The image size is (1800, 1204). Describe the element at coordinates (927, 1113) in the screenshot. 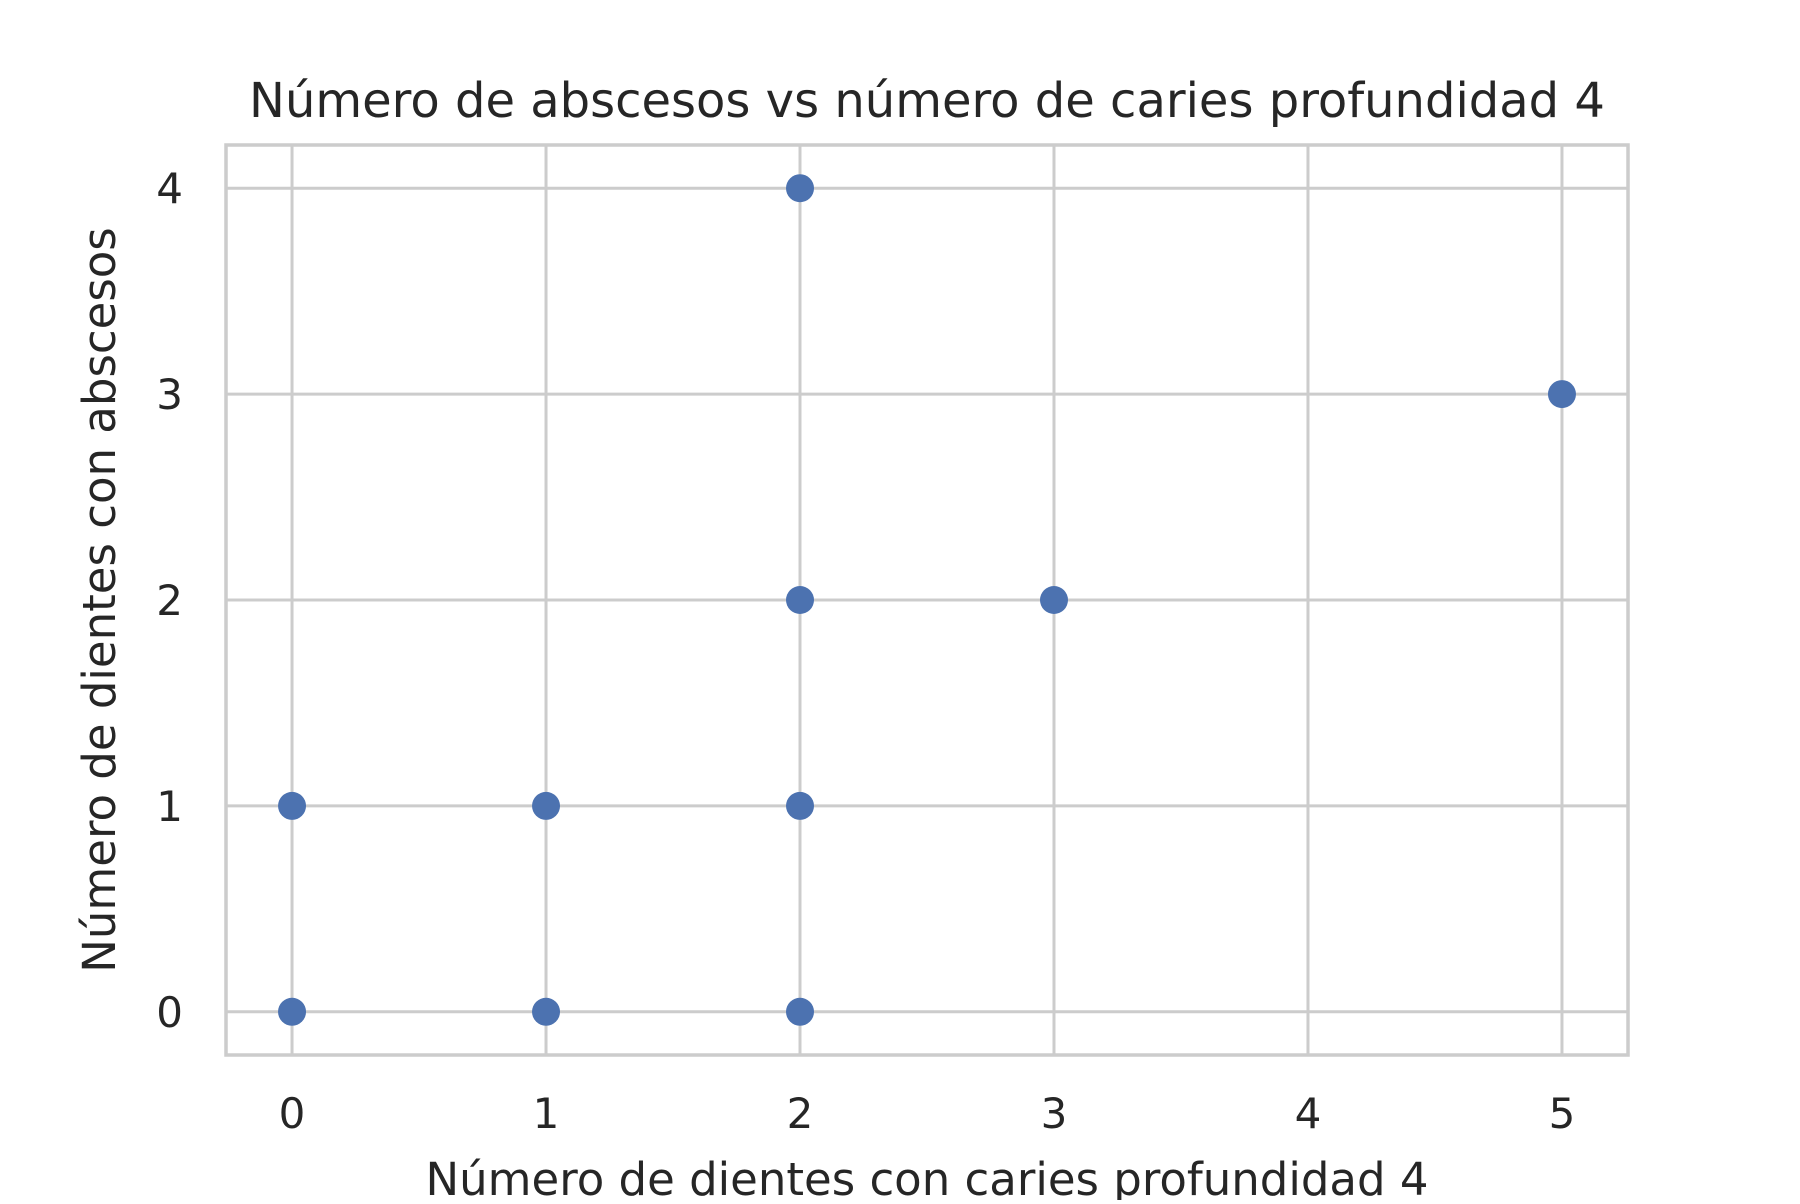

I see `x-tick-labels: 0 1 2 3 4 5` at that location.